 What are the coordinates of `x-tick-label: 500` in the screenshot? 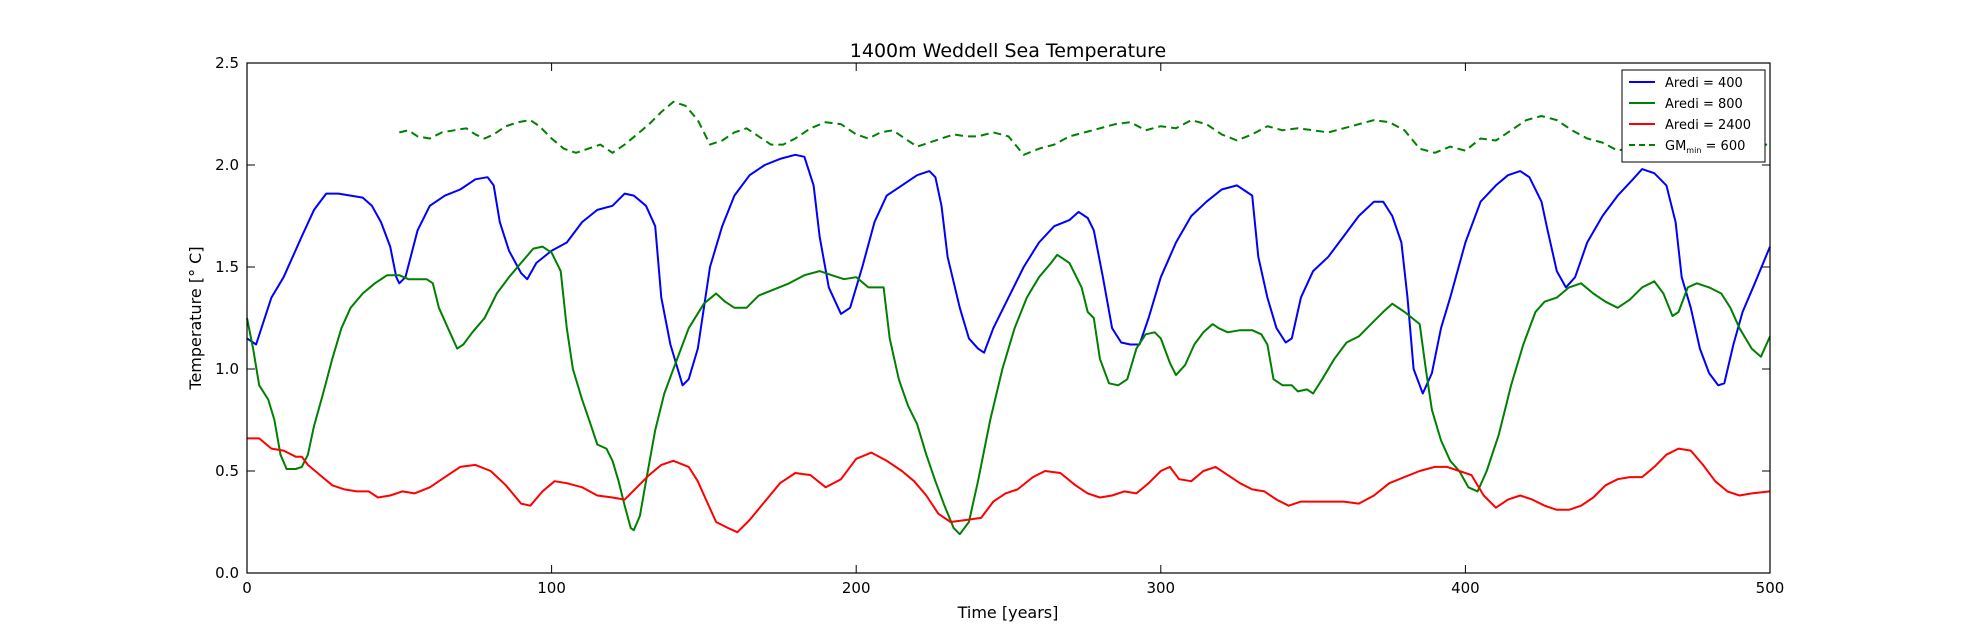 It's located at (1770, 588).